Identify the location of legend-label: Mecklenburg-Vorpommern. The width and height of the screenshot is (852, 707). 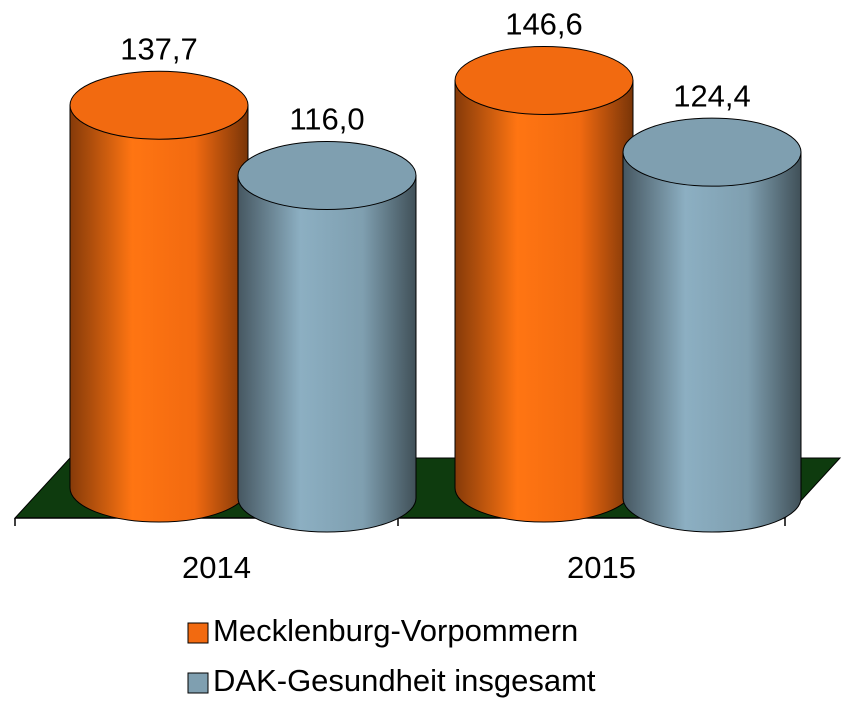
(395, 630).